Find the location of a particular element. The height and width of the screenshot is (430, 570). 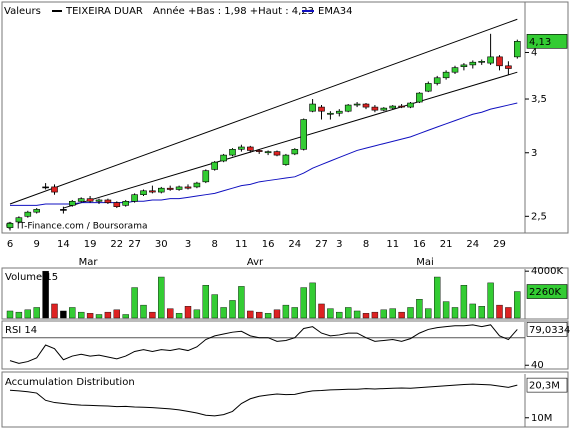

current-value-label: 2260K is located at coordinates (545, 292).